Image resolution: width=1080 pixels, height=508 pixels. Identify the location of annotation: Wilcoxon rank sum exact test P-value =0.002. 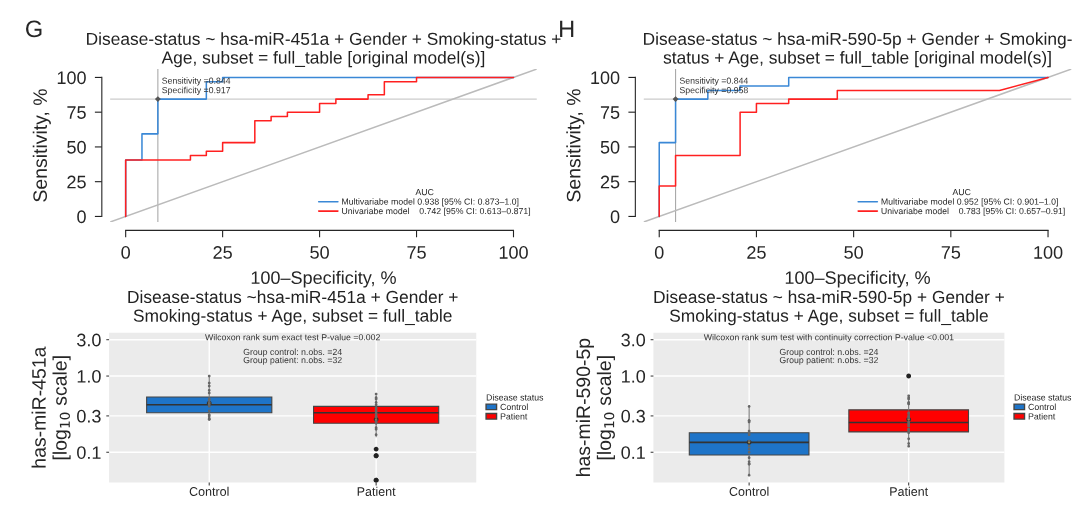
(292, 337).